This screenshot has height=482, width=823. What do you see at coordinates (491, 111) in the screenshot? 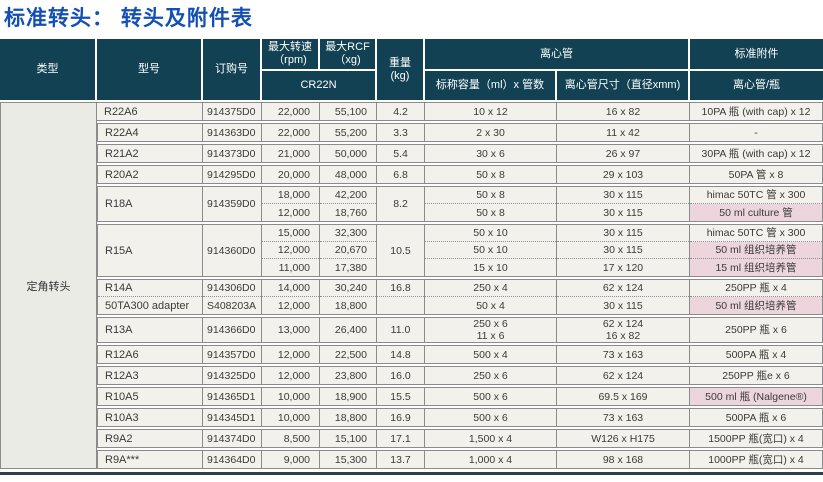
I see `cell-cap: 10 x 12` at bounding box center [491, 111].